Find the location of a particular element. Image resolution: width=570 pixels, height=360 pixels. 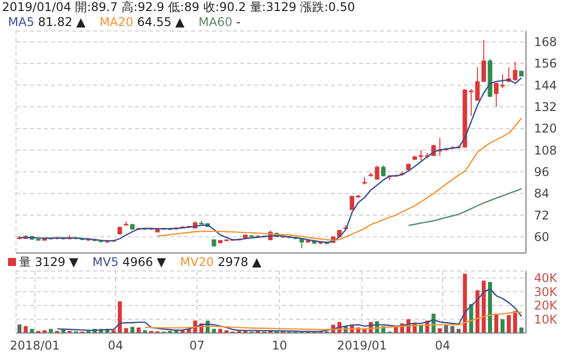

y-tick-label: 108 is located at coordinates (545, 150).